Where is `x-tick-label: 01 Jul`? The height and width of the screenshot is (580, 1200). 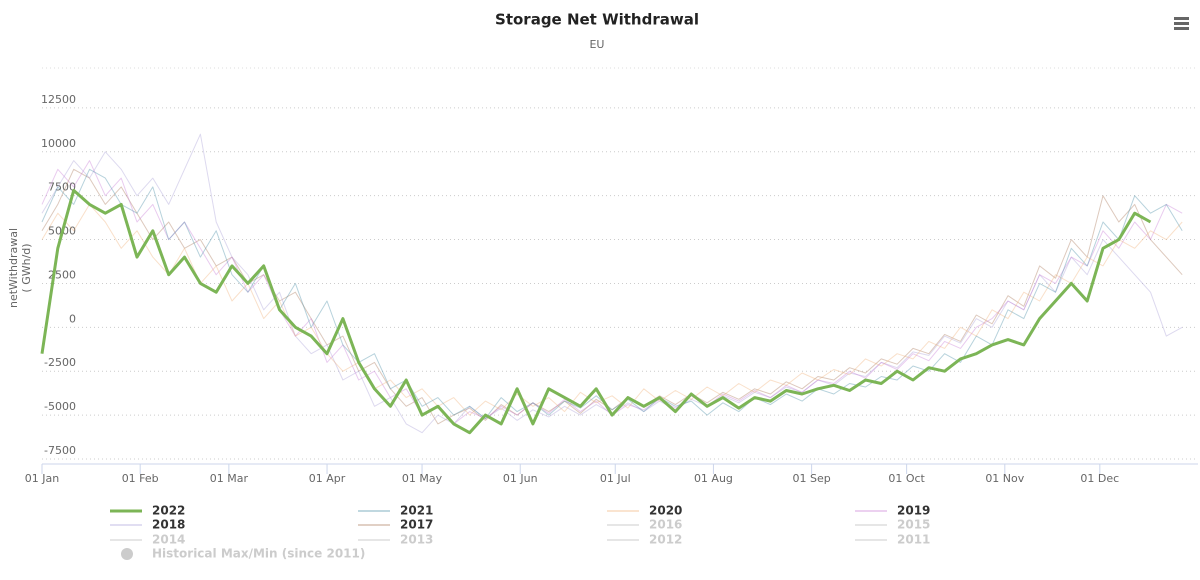 x-tick-label: 01 Jul is located at coordinates (615, 478).